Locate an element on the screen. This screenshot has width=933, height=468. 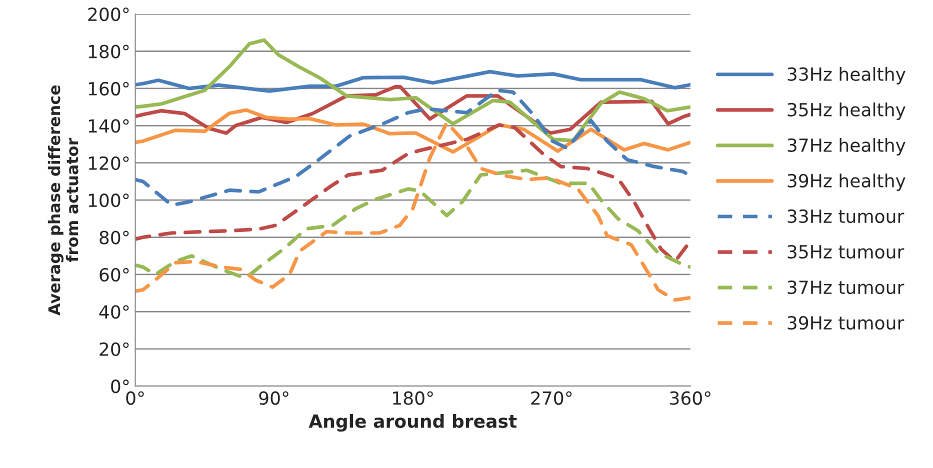
y-tick-label: 0° is located at coordinates (120, 387).